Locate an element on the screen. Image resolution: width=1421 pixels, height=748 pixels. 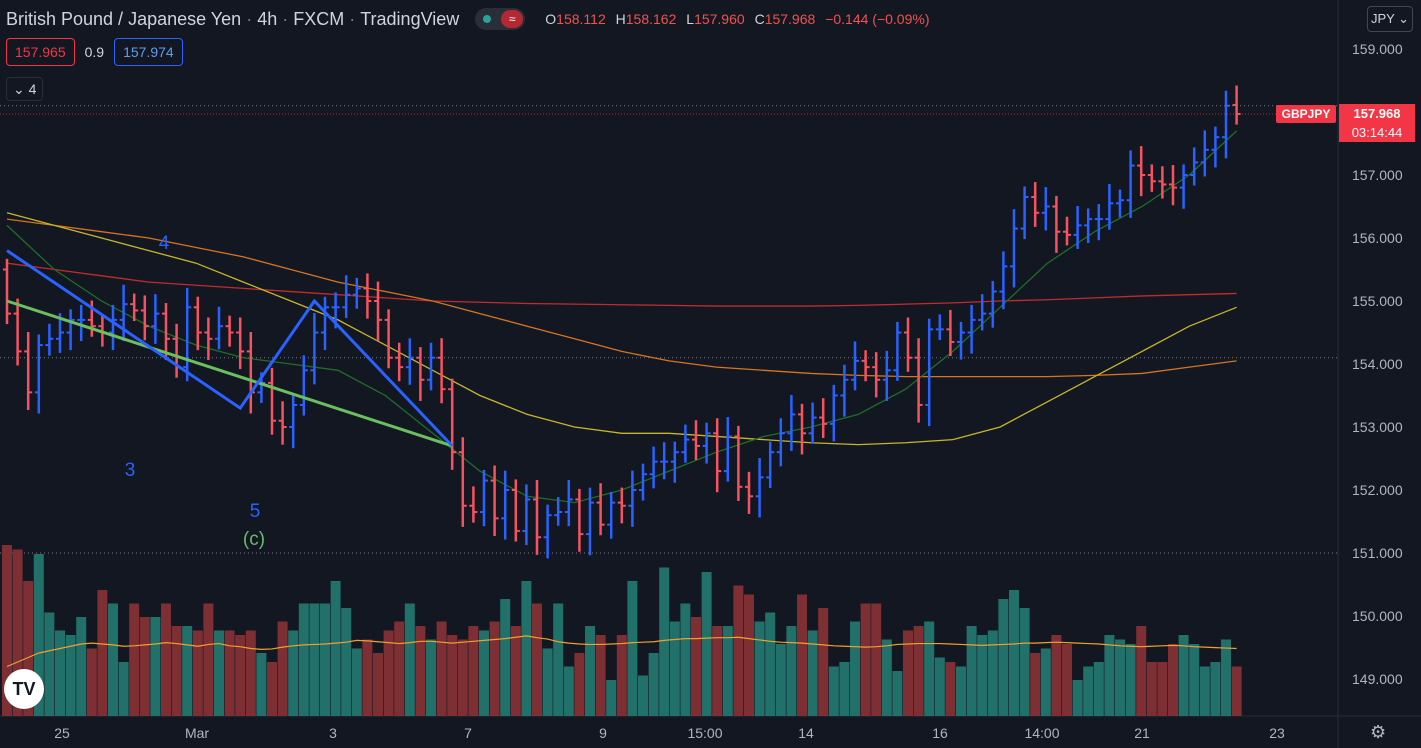
wave-impulse-line is located at coordinates (230, 348).